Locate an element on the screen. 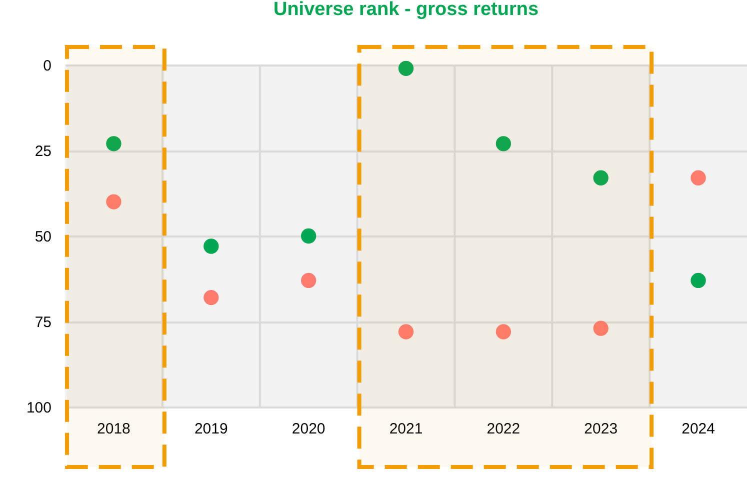  x-tick-label: 2022 is located at coordinates (503, 429).